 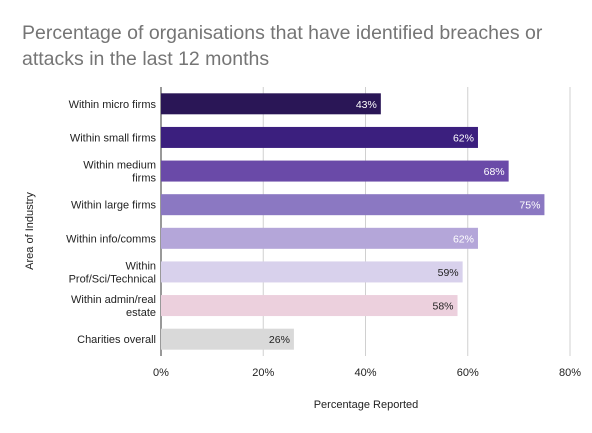 I want to click on x-tick-label: 60%, so click(x=468, y=373).